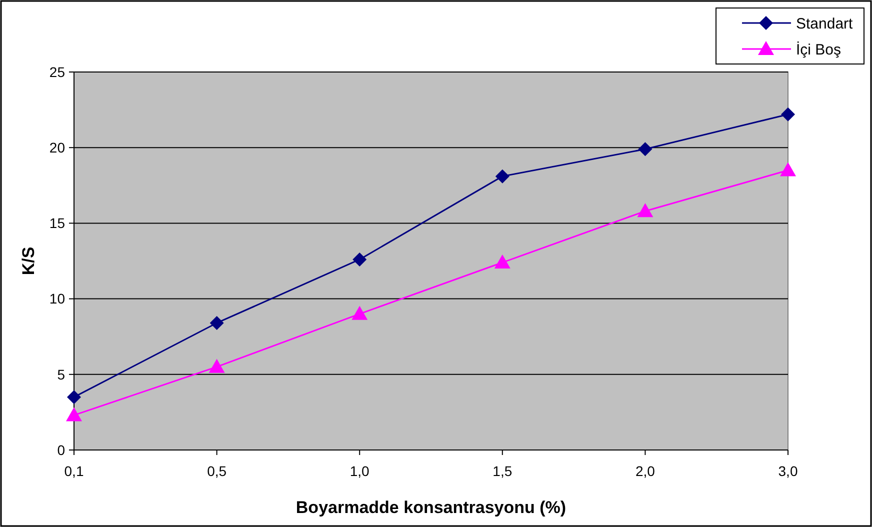 This screenshot has width=872, height=527. I want to click on y-tick-label: 15, so click(57, 223).